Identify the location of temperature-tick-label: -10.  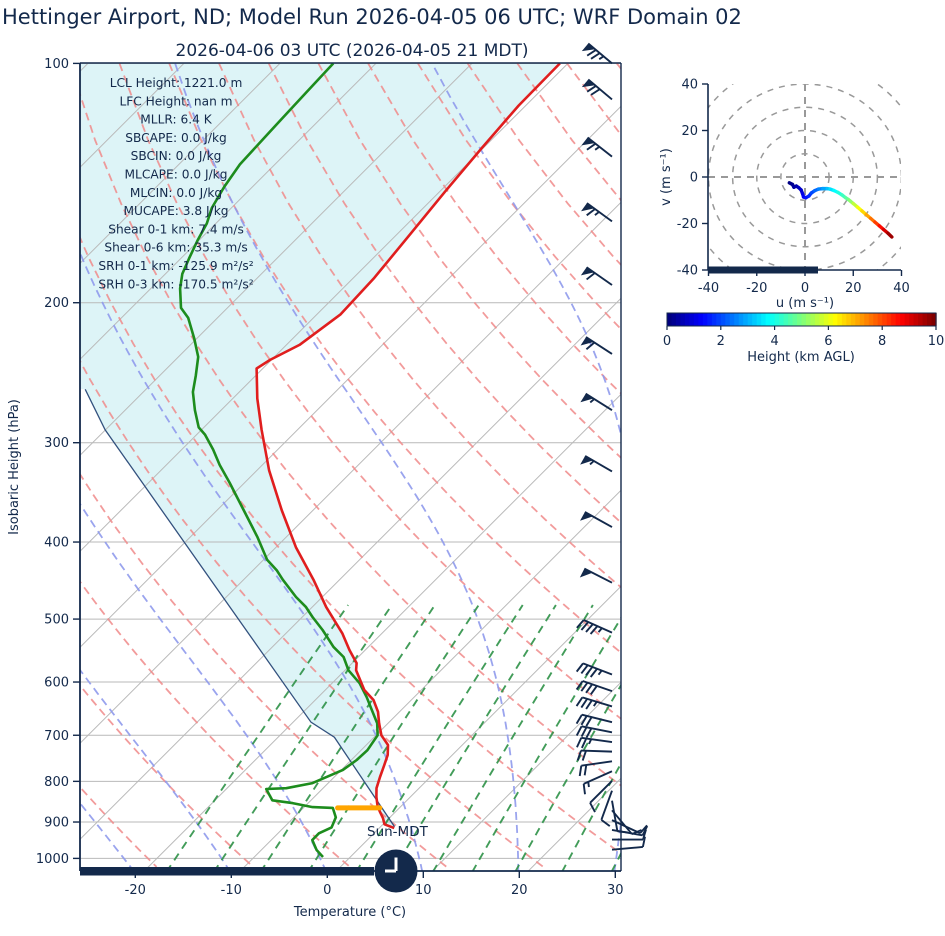
(231, 890).